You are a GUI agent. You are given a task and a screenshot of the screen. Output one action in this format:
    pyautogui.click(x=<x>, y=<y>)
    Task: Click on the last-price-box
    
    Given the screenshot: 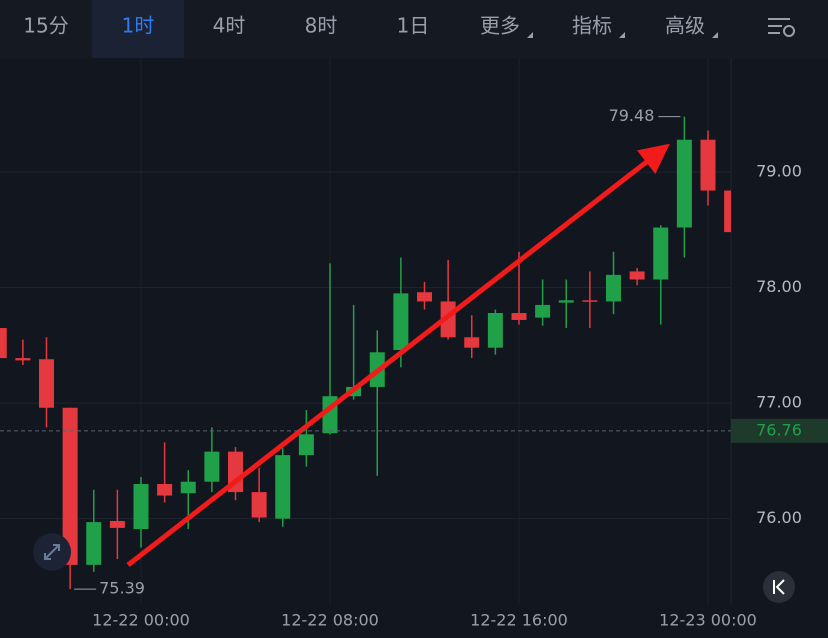 What is the action you would take?
    pyautogui.click(x=779, y=430)
    